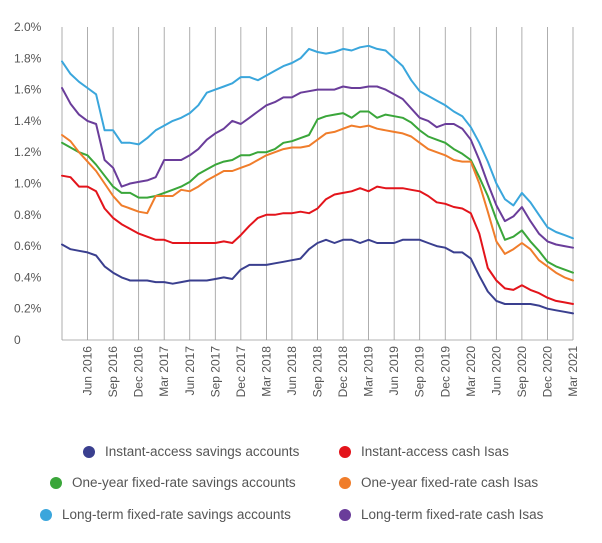 The height and width of the screenshot is (543, 602). What do you see at coordinates (241, 372) in the screenshot?
I see `x-tick-label: Dec 2017` at bounding box center [241, 372].